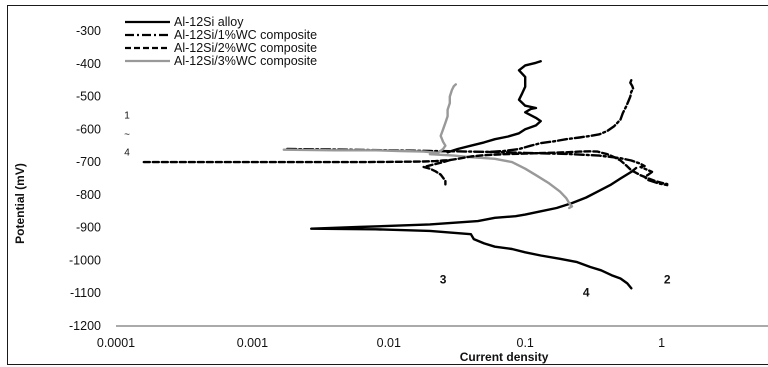 The height and width of the screenshot is (367, 768). Describe the element at coordinates (127, 135) in the screenshot. I see `side-label: ~` at that location.